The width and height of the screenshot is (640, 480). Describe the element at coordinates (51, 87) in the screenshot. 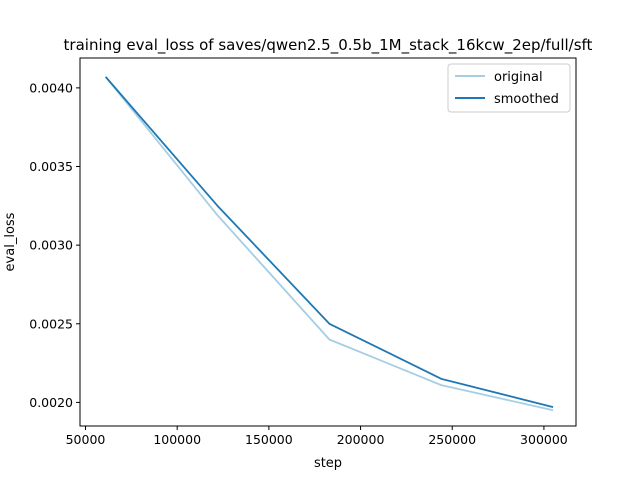

I see `y-tick-label: 0.0040` at that location.